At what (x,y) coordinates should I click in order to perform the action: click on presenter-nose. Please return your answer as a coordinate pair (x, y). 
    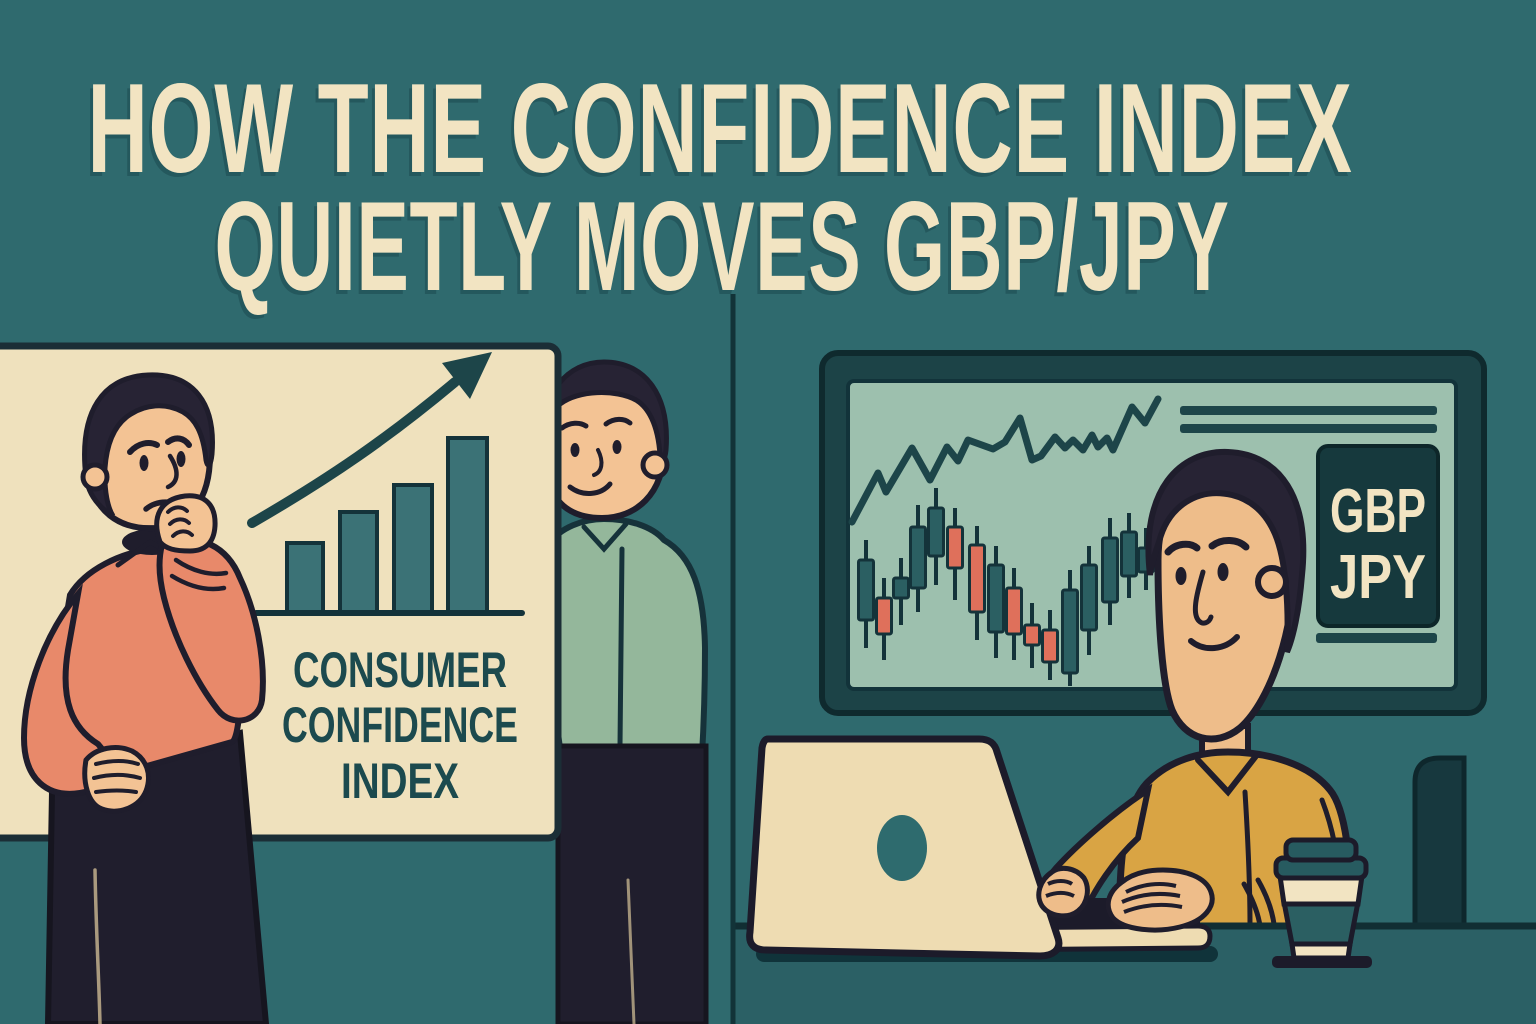
    Looking at the image, I should click on (598, 462).